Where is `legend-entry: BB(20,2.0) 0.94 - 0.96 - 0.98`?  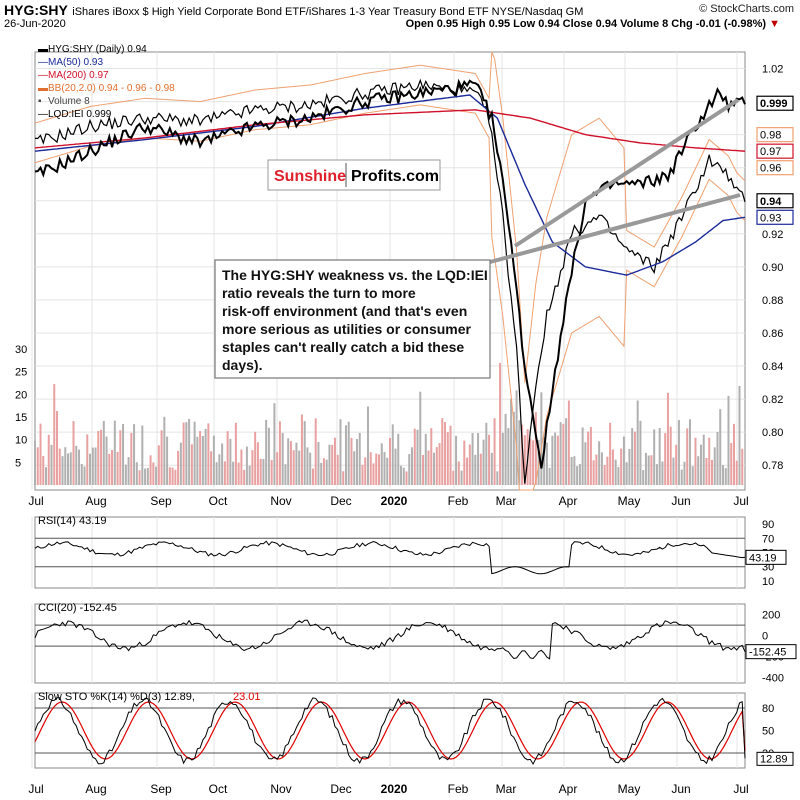 legend-entry: BB(20,2.0) 0.94 - 0.96 - 0.98 is located at coordinates (111, 88).